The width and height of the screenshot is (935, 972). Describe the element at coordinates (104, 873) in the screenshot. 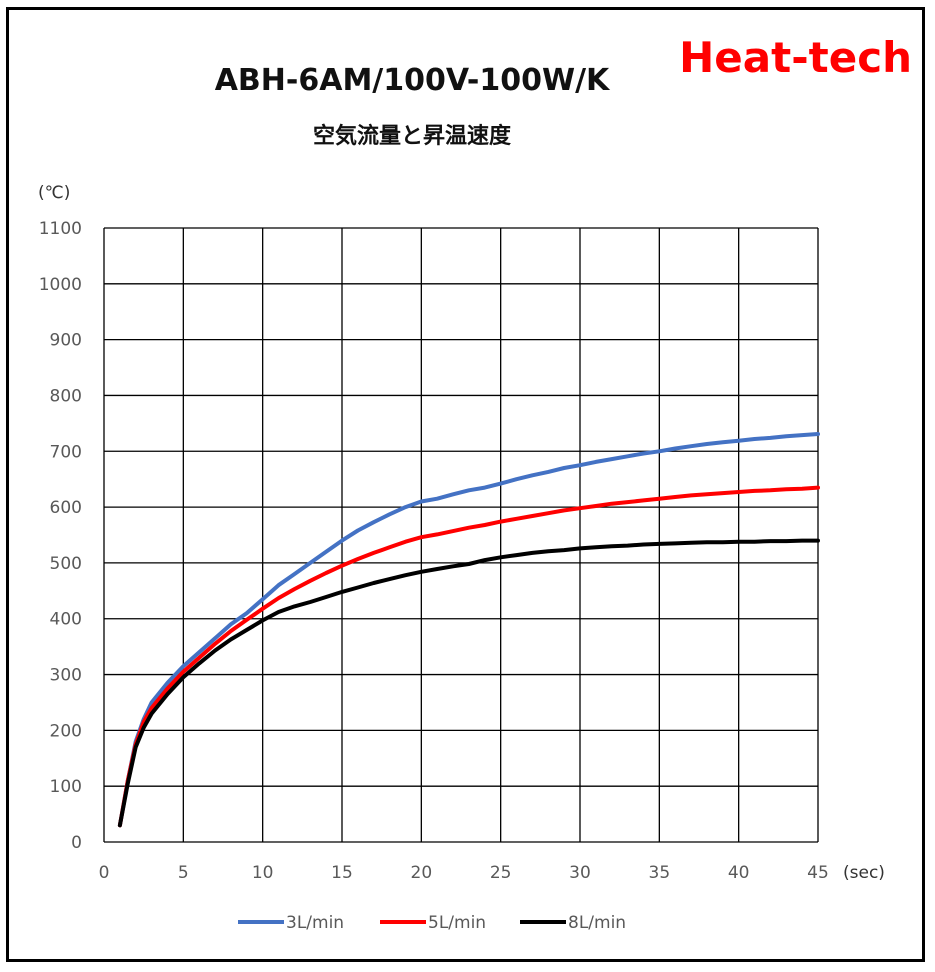

I see `x-tick-label: 0` at that location.